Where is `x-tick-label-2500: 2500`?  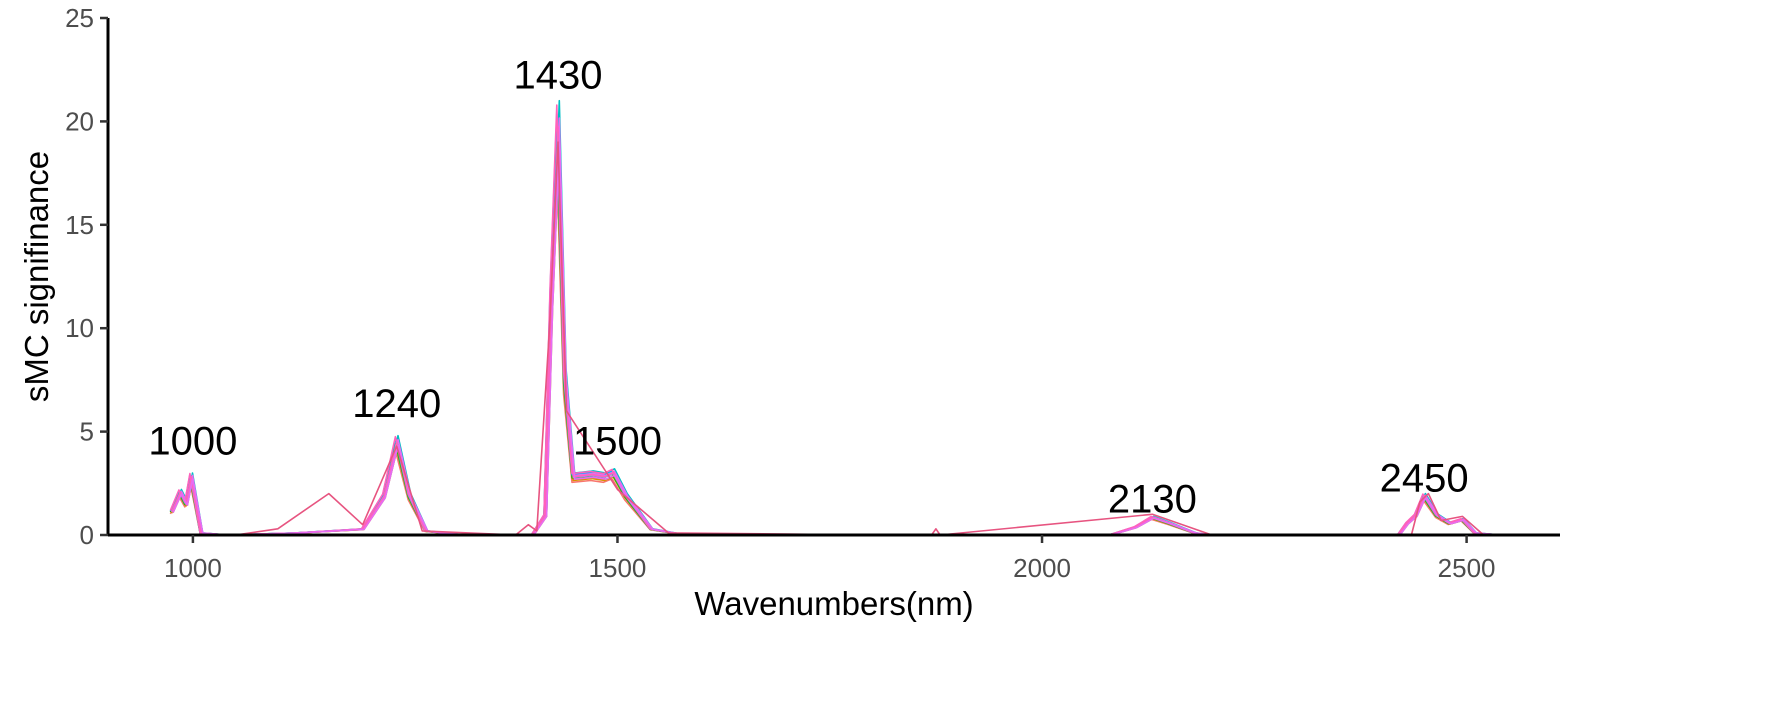 x-tick-label-2500: 2500 is located at coordinates (1467, 568).